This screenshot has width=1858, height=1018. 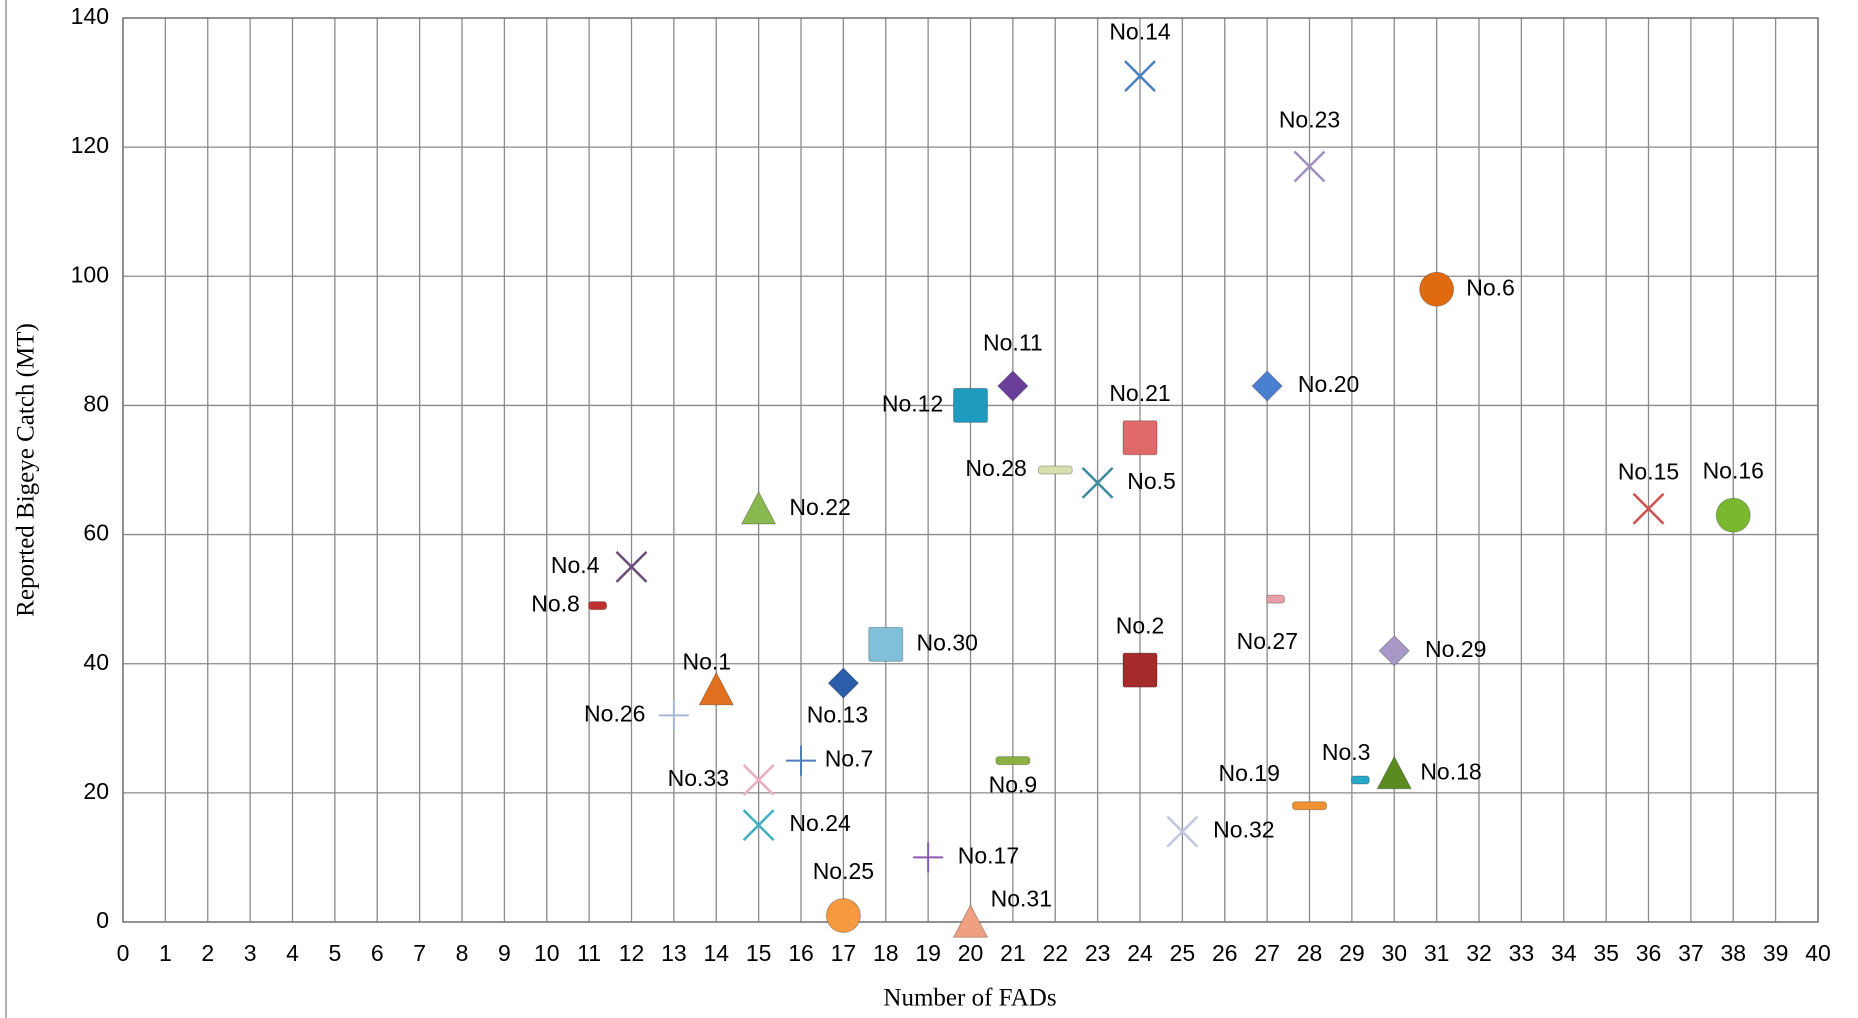 I want to click on x-tick-label: 5, so click(x=334, y=953).